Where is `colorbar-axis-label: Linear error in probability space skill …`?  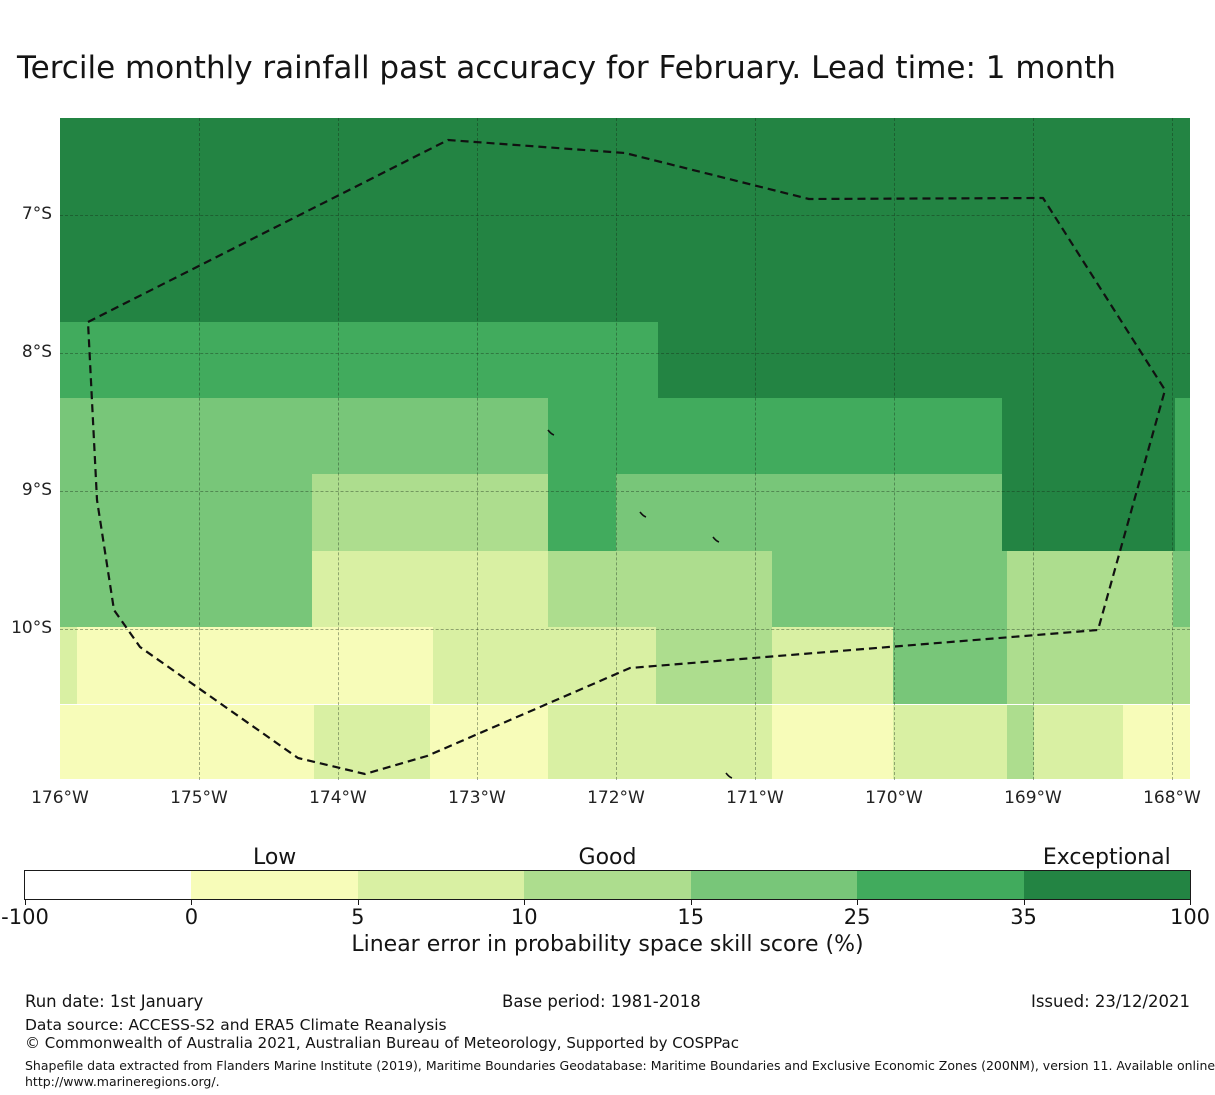
colorbar-axis-label: Linear error in probability space skill … is located at coordinates (607, 944).